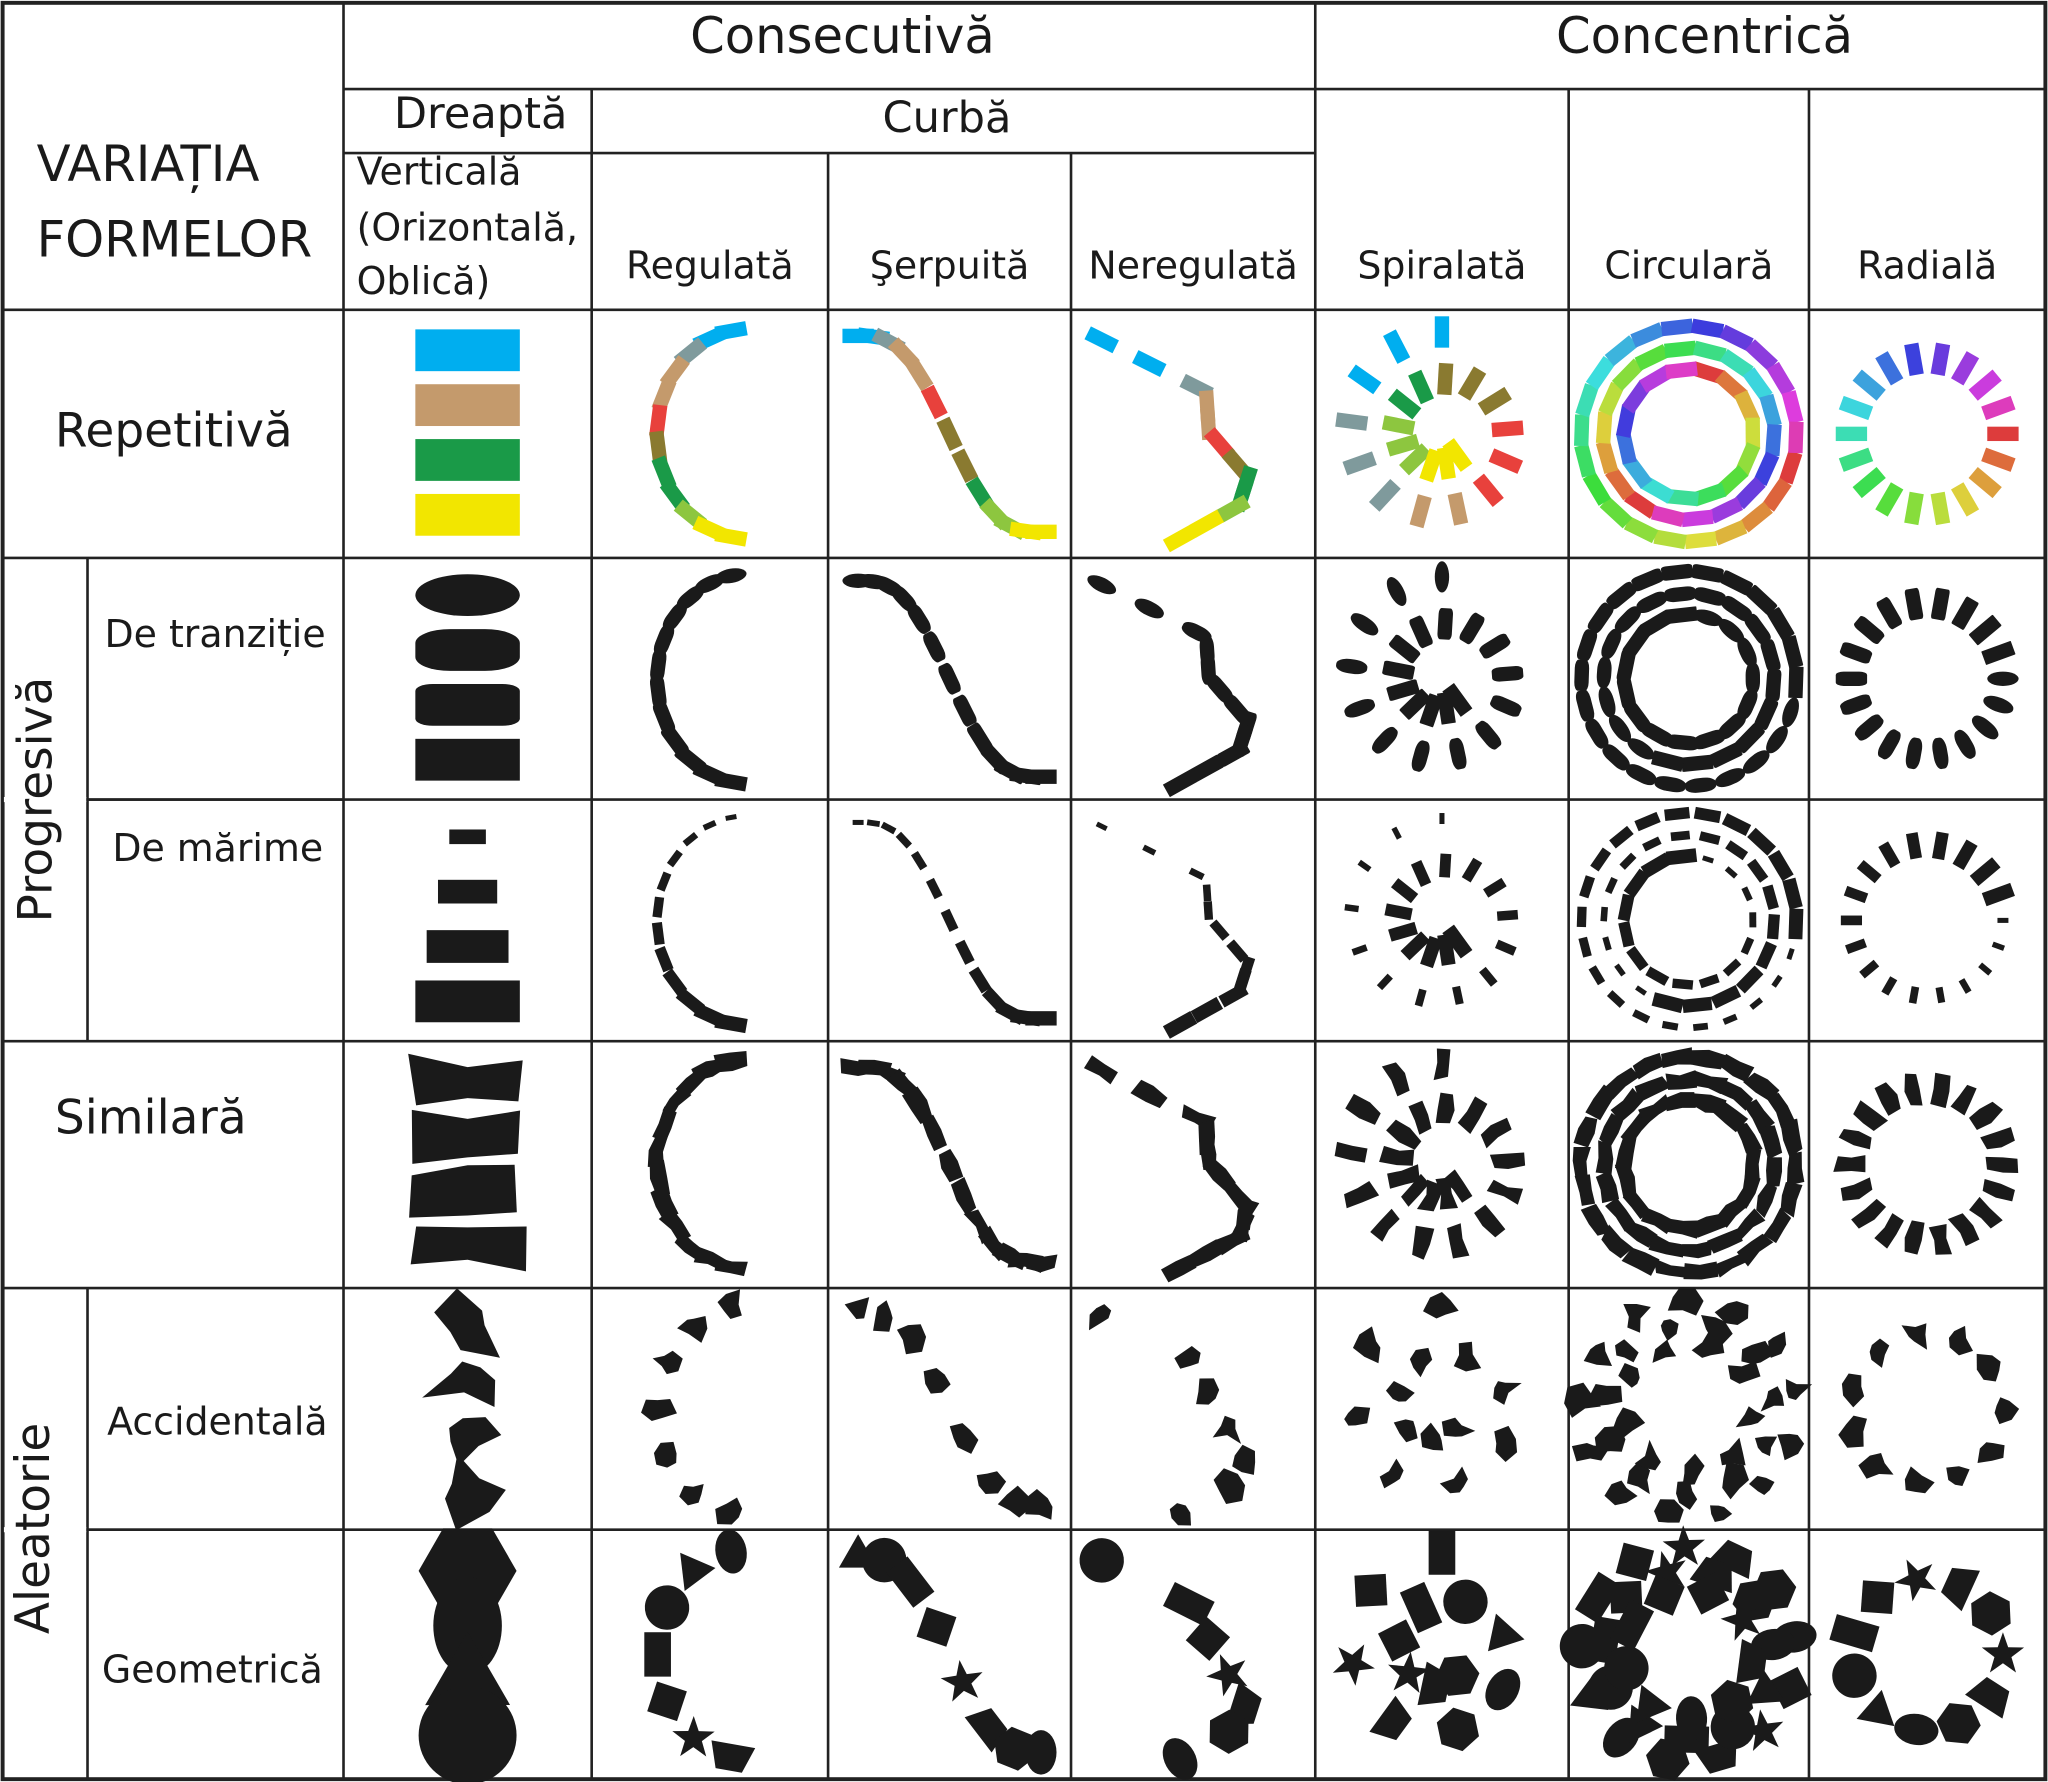 The height and width of the screenshot is (1782, 2048). Describe the element at coordinates (1654, 1703) in the screenshot. I see `triangle` at that location.